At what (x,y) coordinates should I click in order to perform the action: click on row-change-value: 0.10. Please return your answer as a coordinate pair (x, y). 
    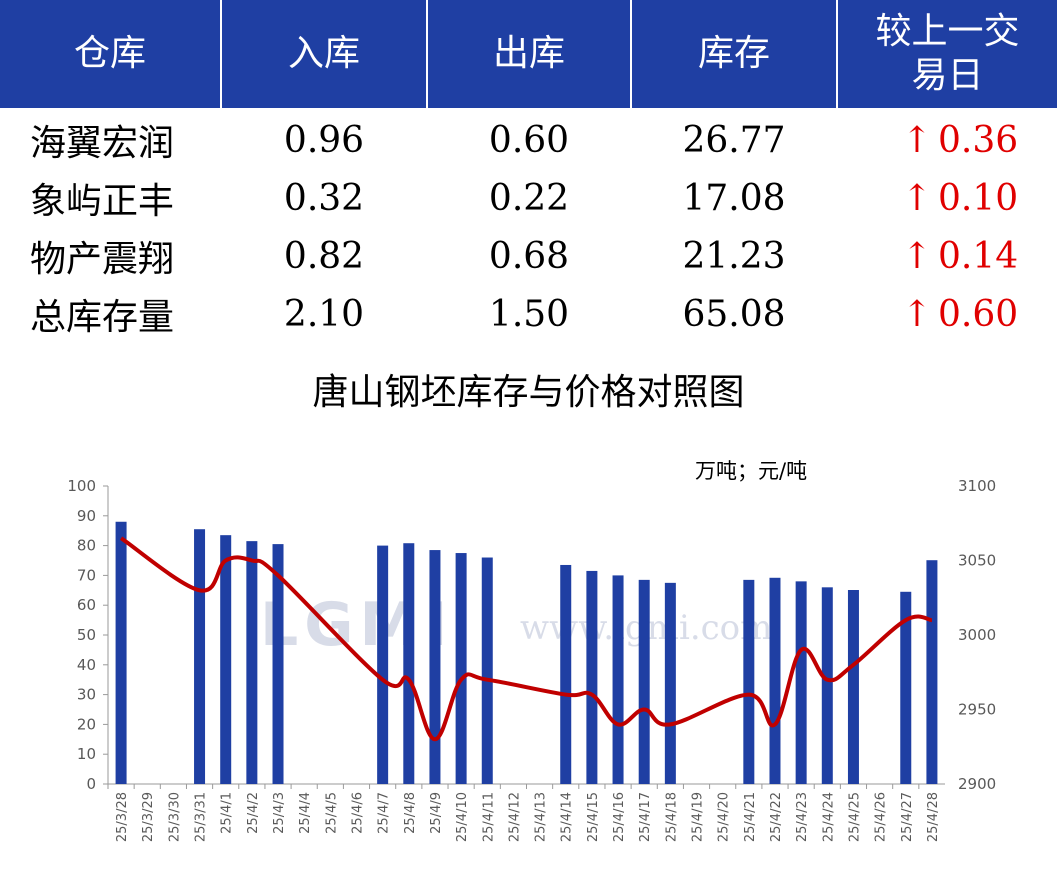
    Looking at the image, I should click on (978, 198).